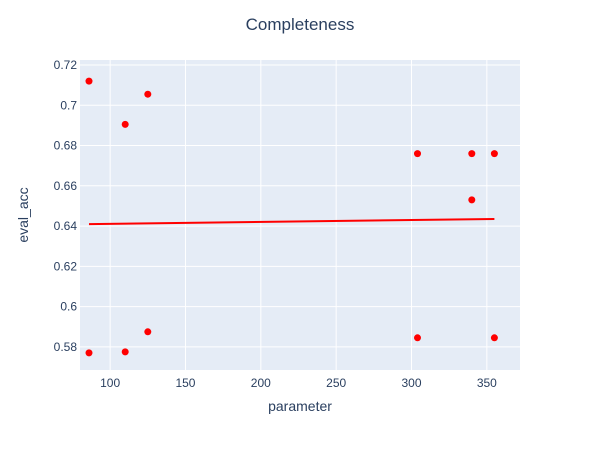 The width and height of the screenshot is (600, 450). I want to click on x-axis-label: parameter, so click(300, 406).